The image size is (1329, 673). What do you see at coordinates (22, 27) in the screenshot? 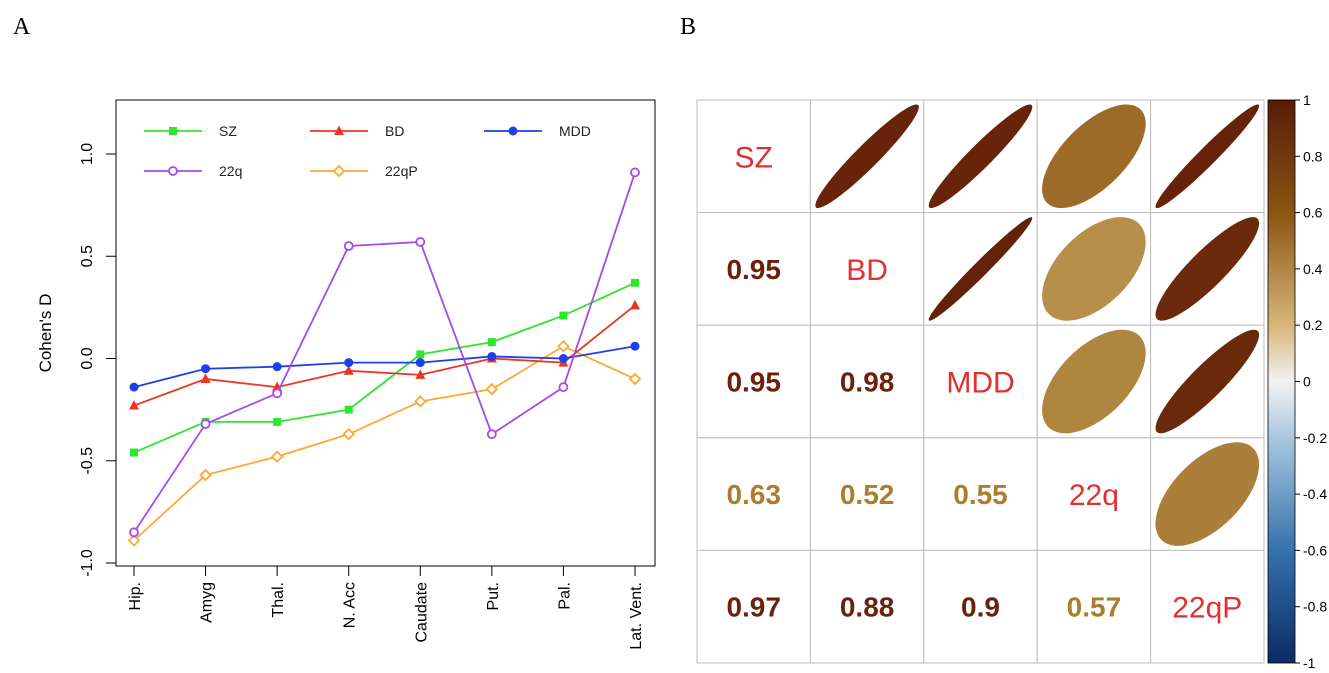
I see `panel-letter-a: A` at bounding box center [22, 27].